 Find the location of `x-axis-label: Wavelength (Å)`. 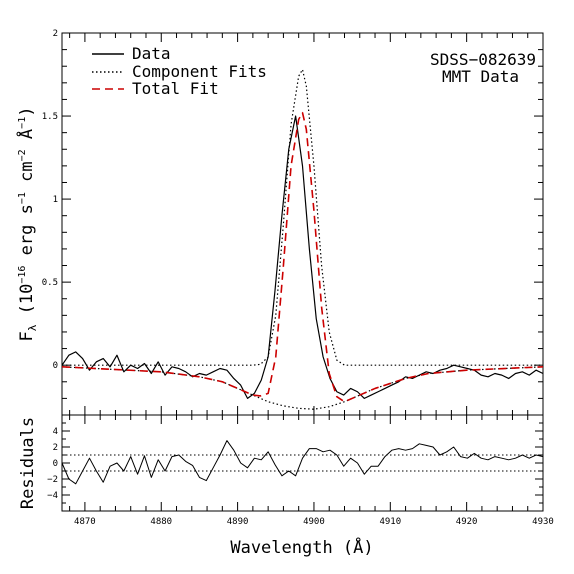

x-axis-label: Wavelength (Å) is located at coordinates (301, 547).